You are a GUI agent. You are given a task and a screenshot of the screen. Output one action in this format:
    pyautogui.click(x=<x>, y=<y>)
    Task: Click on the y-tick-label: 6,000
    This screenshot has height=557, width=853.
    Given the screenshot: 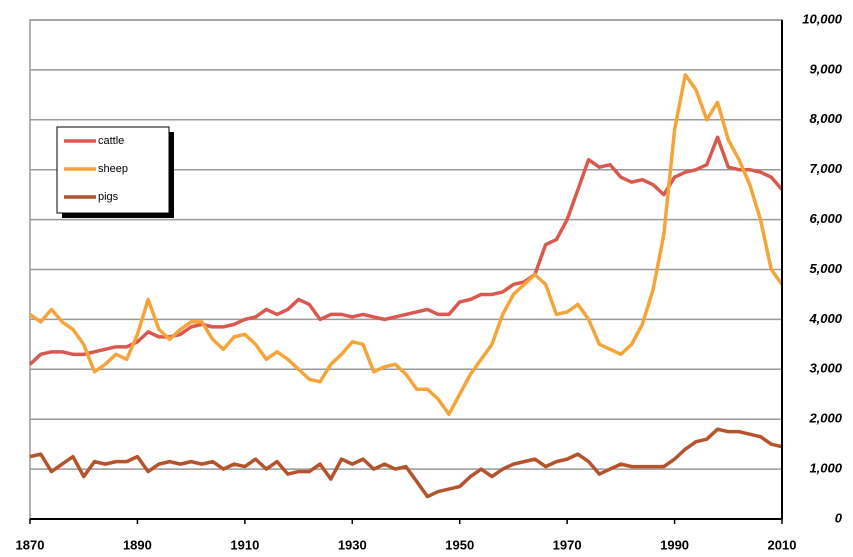 What is the action you would take?
    pyautogui.click(x=825, y=218)
    